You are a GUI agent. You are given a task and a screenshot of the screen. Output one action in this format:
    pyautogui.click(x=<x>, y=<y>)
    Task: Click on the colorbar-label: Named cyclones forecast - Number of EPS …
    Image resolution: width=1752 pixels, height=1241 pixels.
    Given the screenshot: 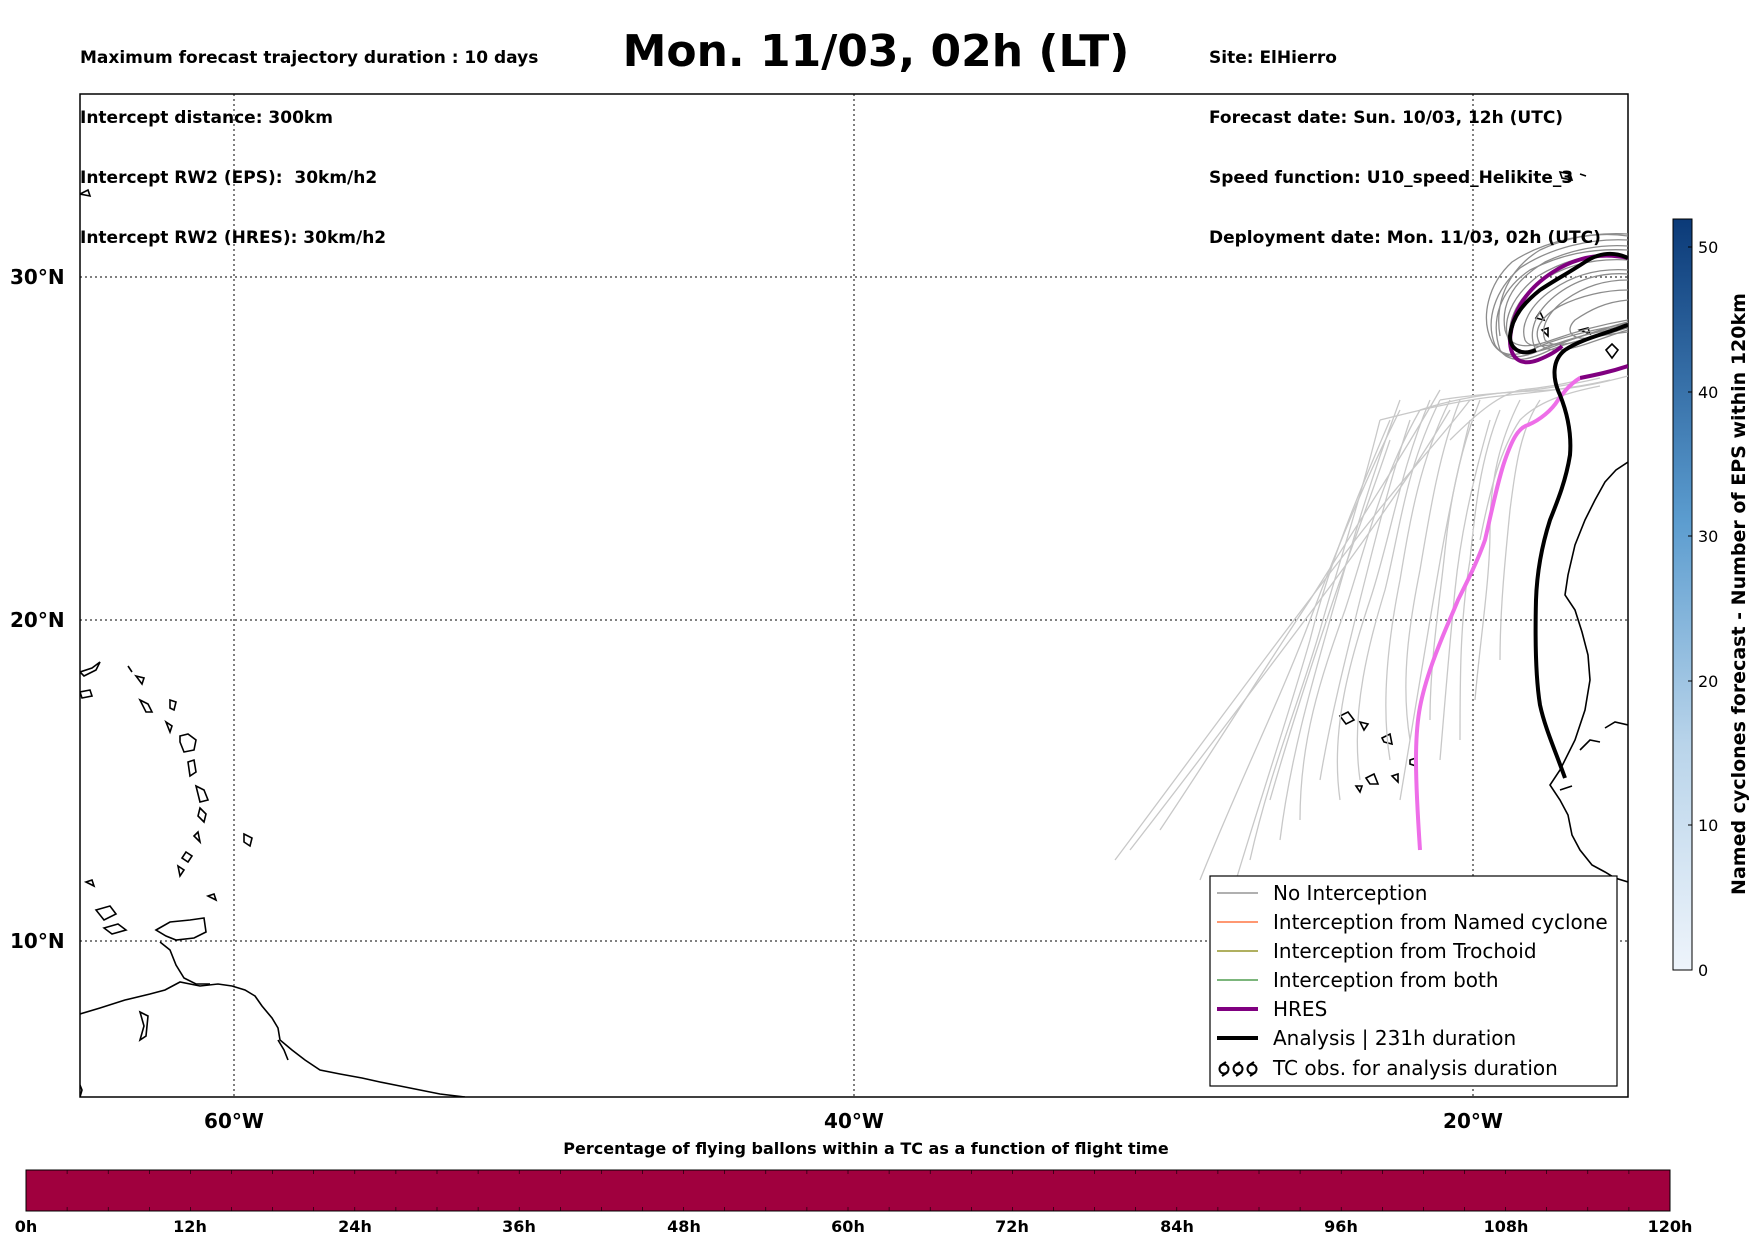 What is the action you would take?
    pyautogui.click(x=1739, y=594)
    